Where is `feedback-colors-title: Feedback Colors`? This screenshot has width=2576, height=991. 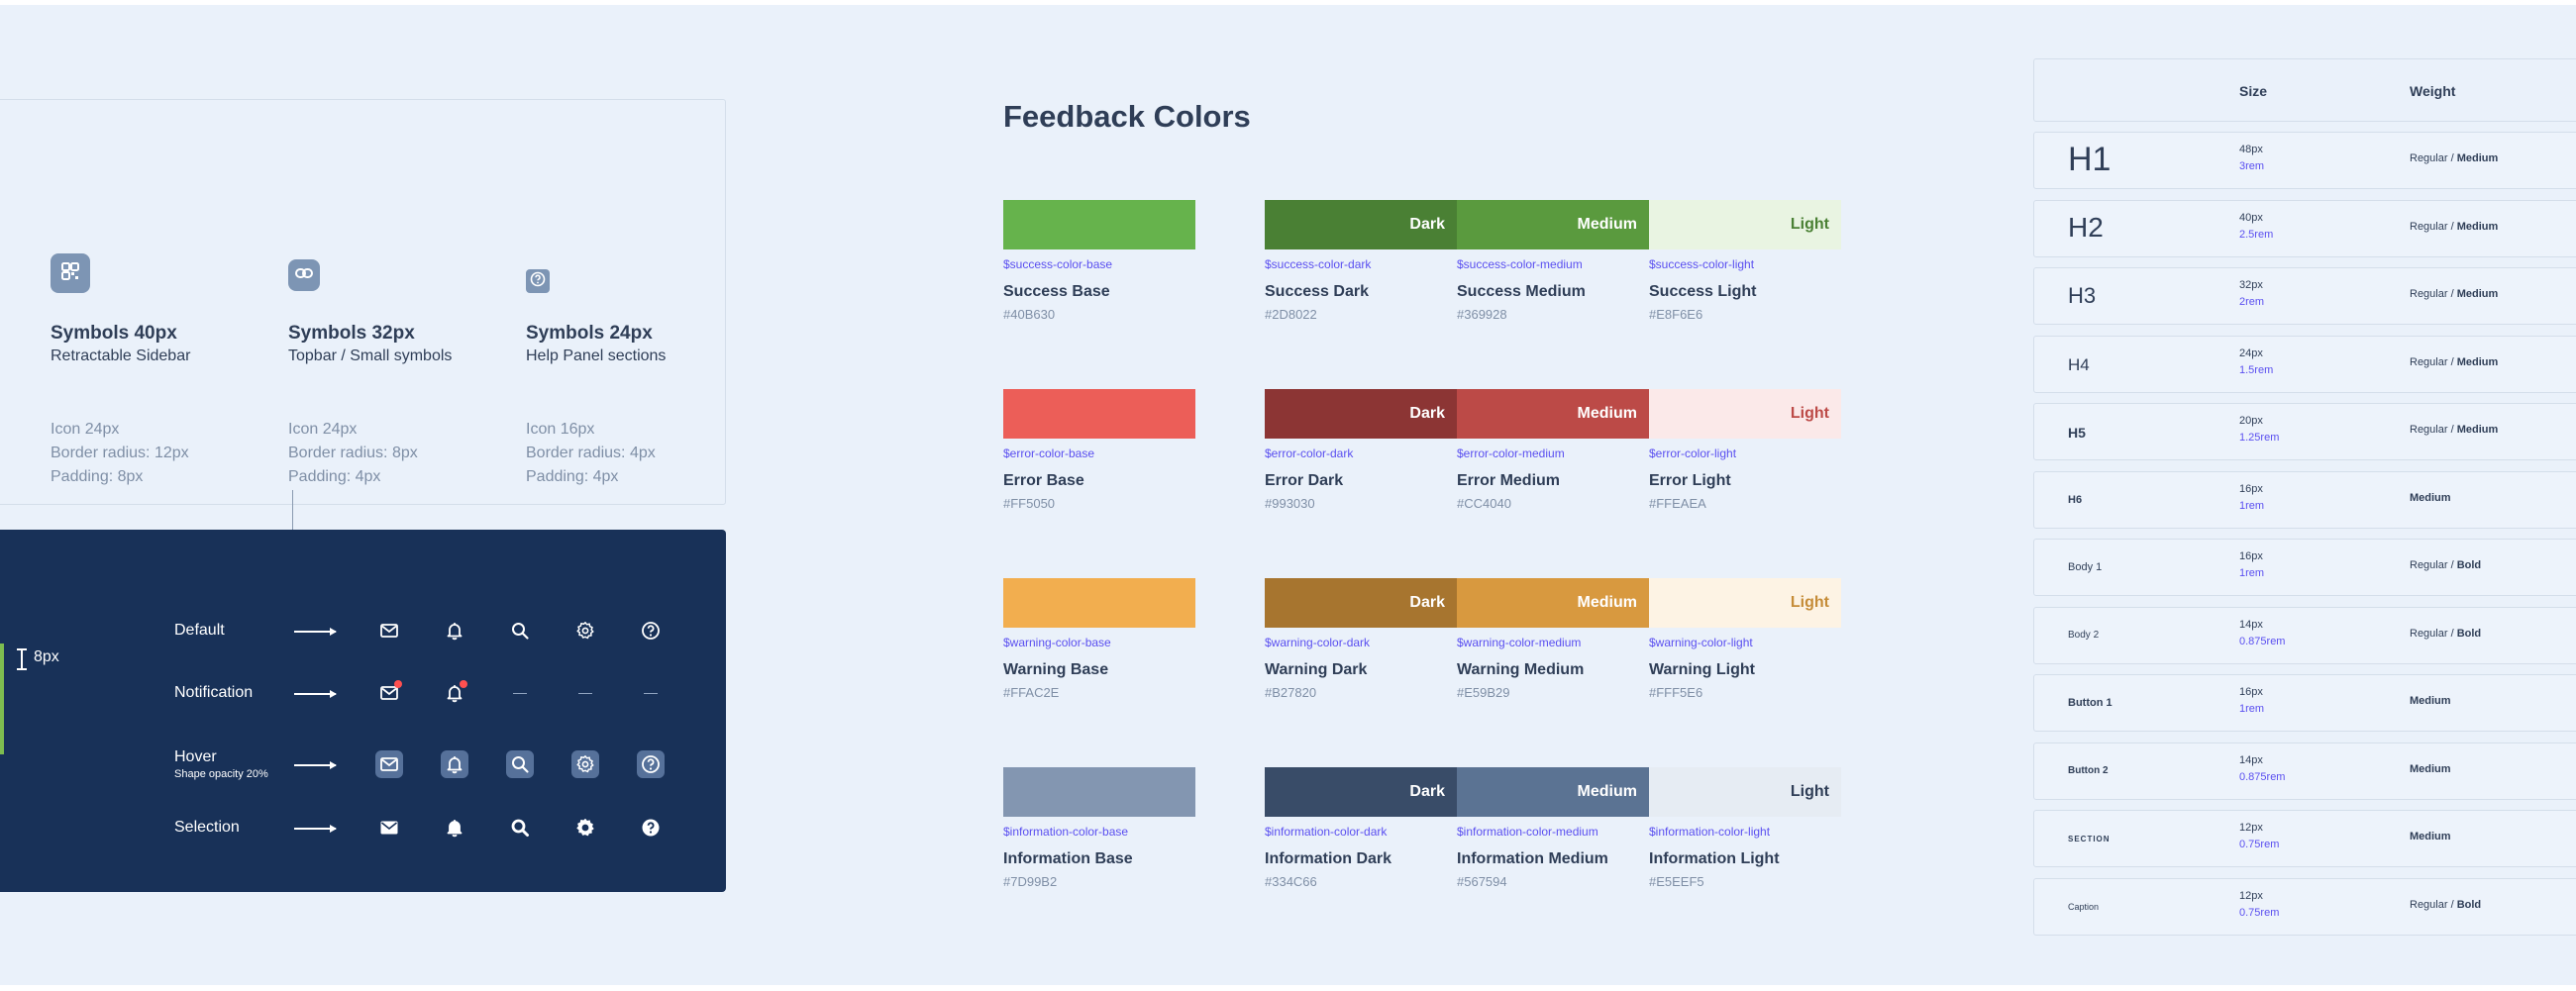 feedback-colors-title: Feedback Colors is located at coordinates (1127, 116).